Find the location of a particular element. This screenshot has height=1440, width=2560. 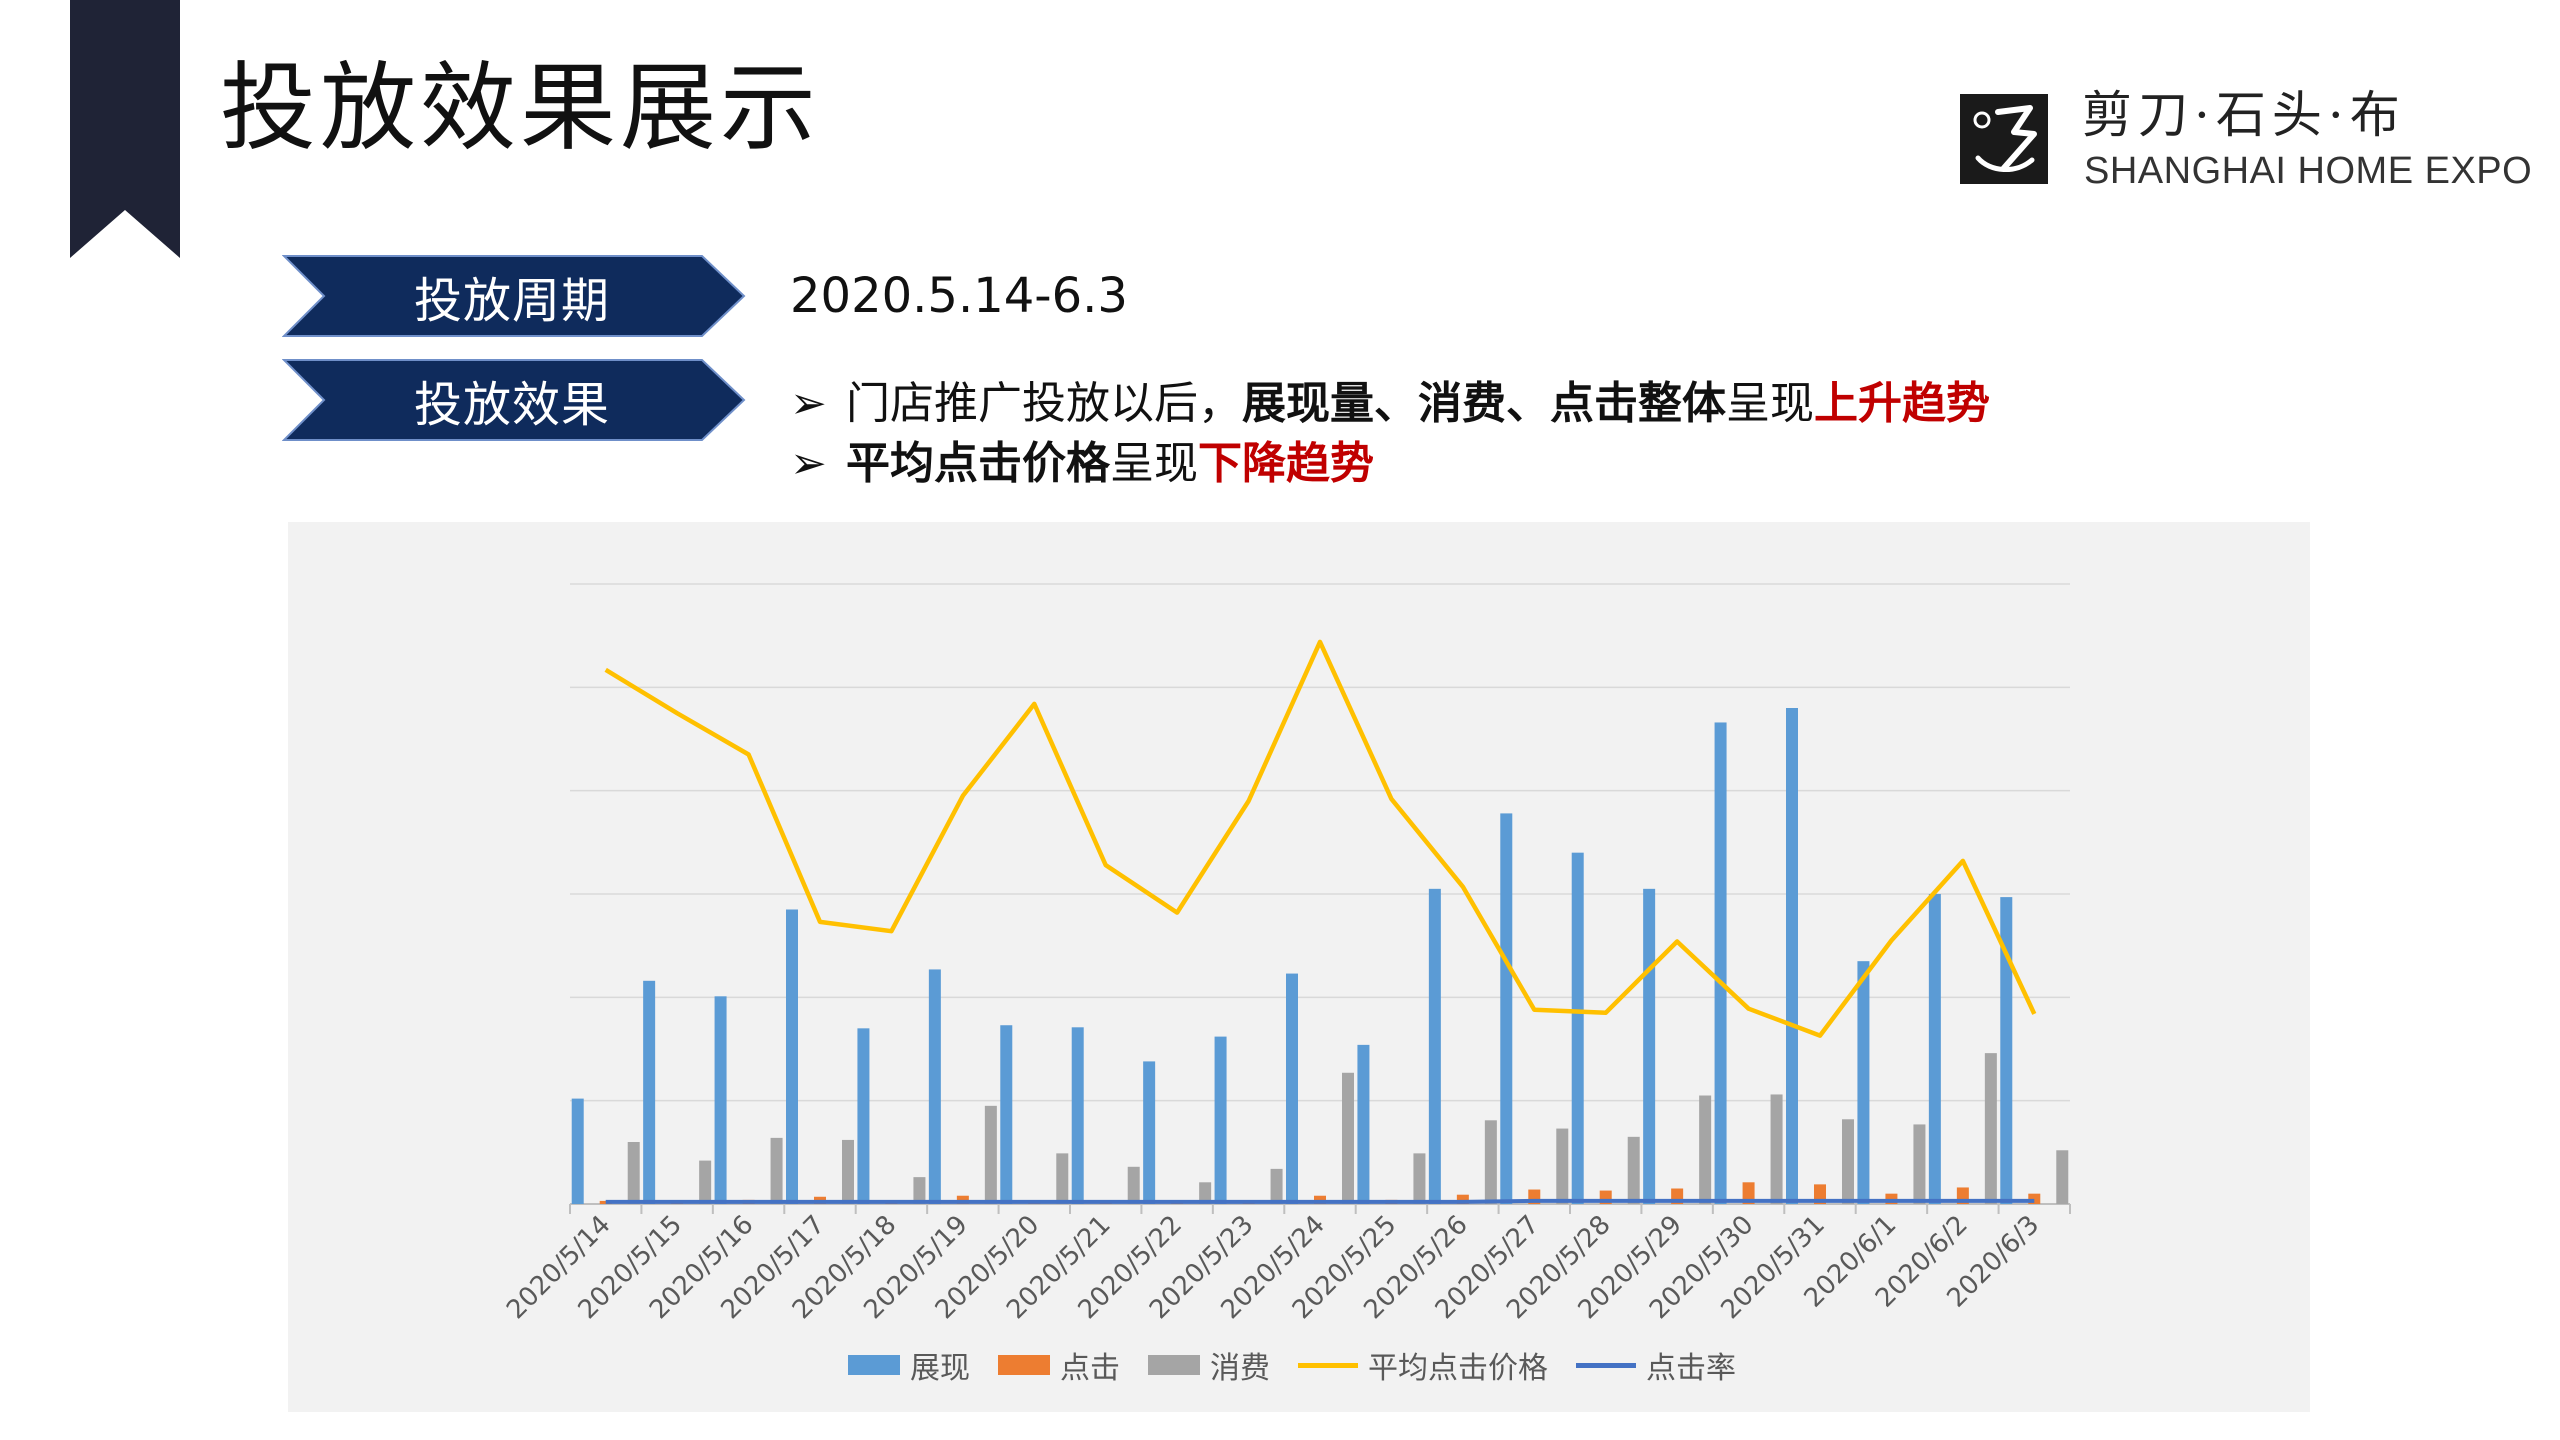

bar-展现-2020/5/16 is located at coordinates (720, 1100).